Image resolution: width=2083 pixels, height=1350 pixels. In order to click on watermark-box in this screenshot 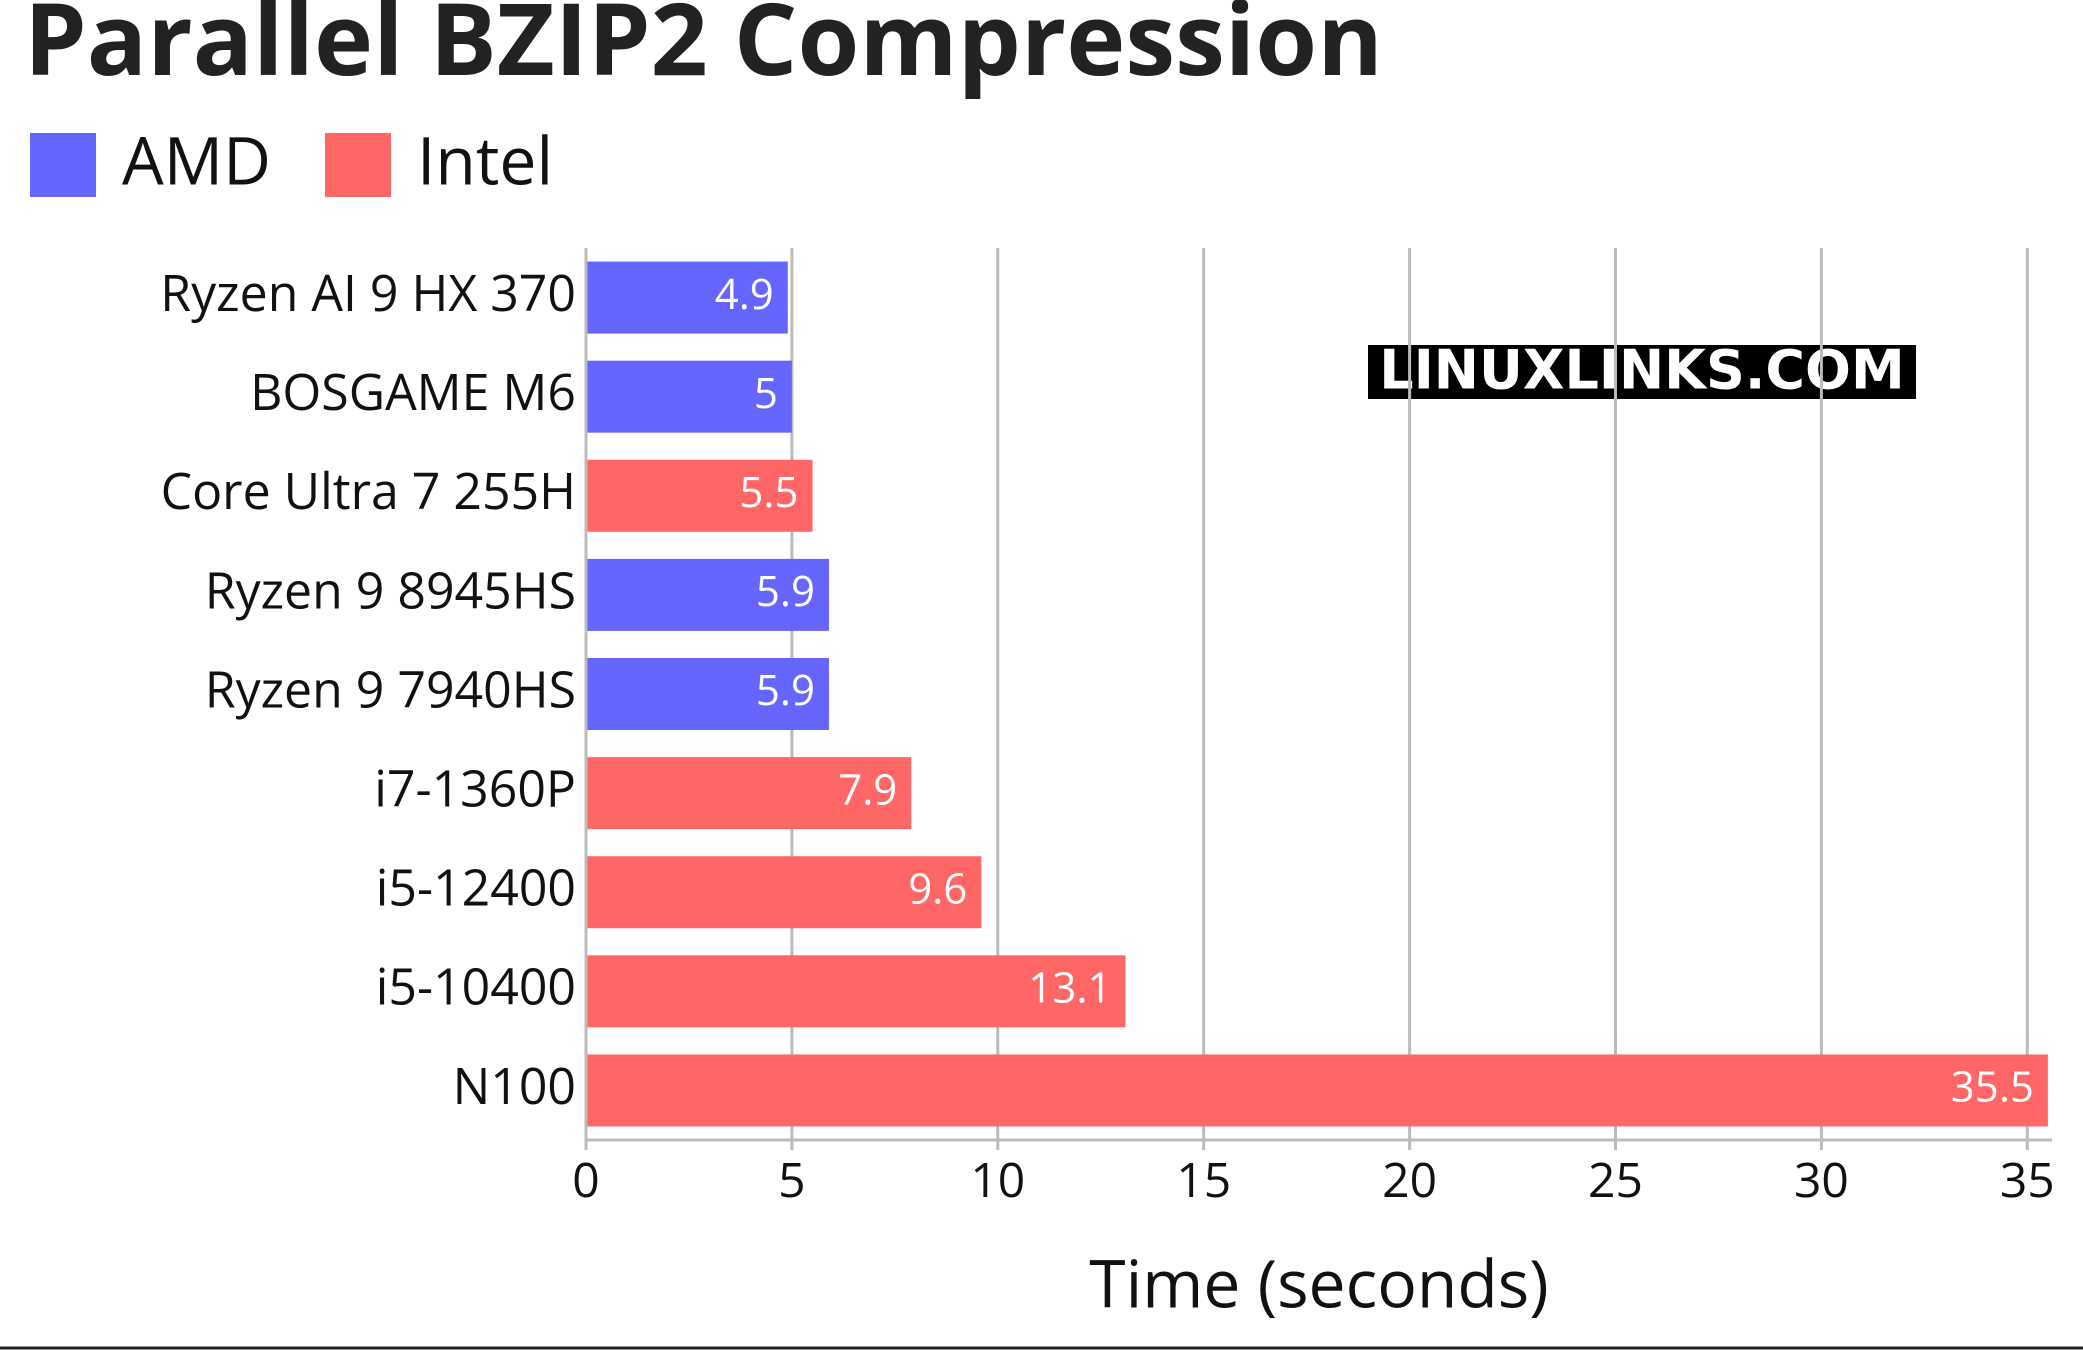, I will do `click(1642, 372)`.